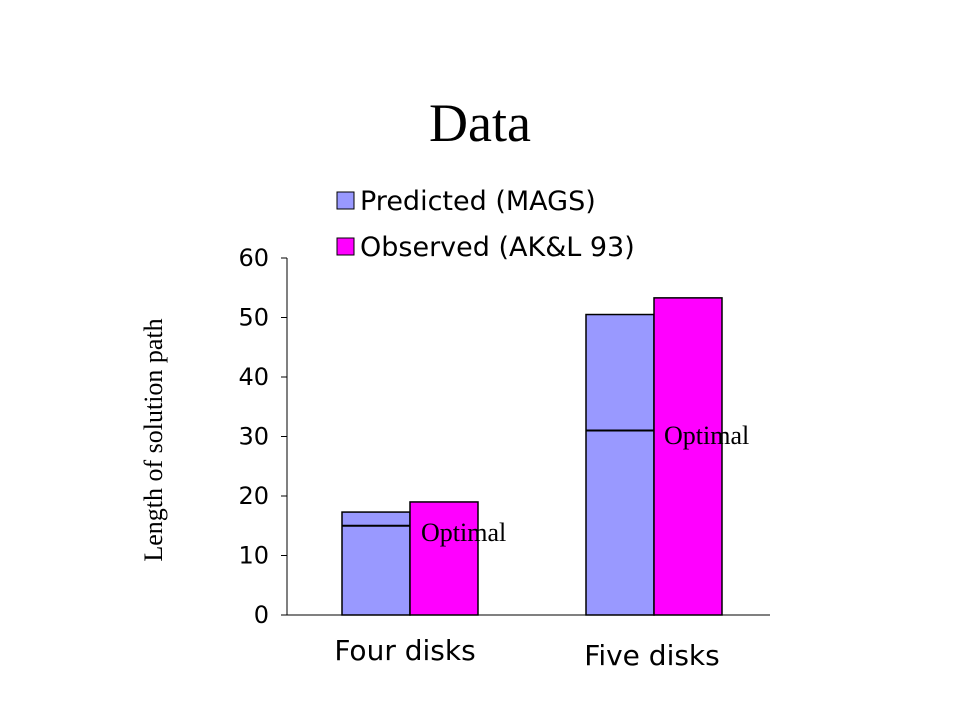 The height and width of the screenshot is (720, 960). What do you see at coordinates (652, 655) in the screenshot?
I see `x-category-label: Five disks` at bounding box center [652, 655].